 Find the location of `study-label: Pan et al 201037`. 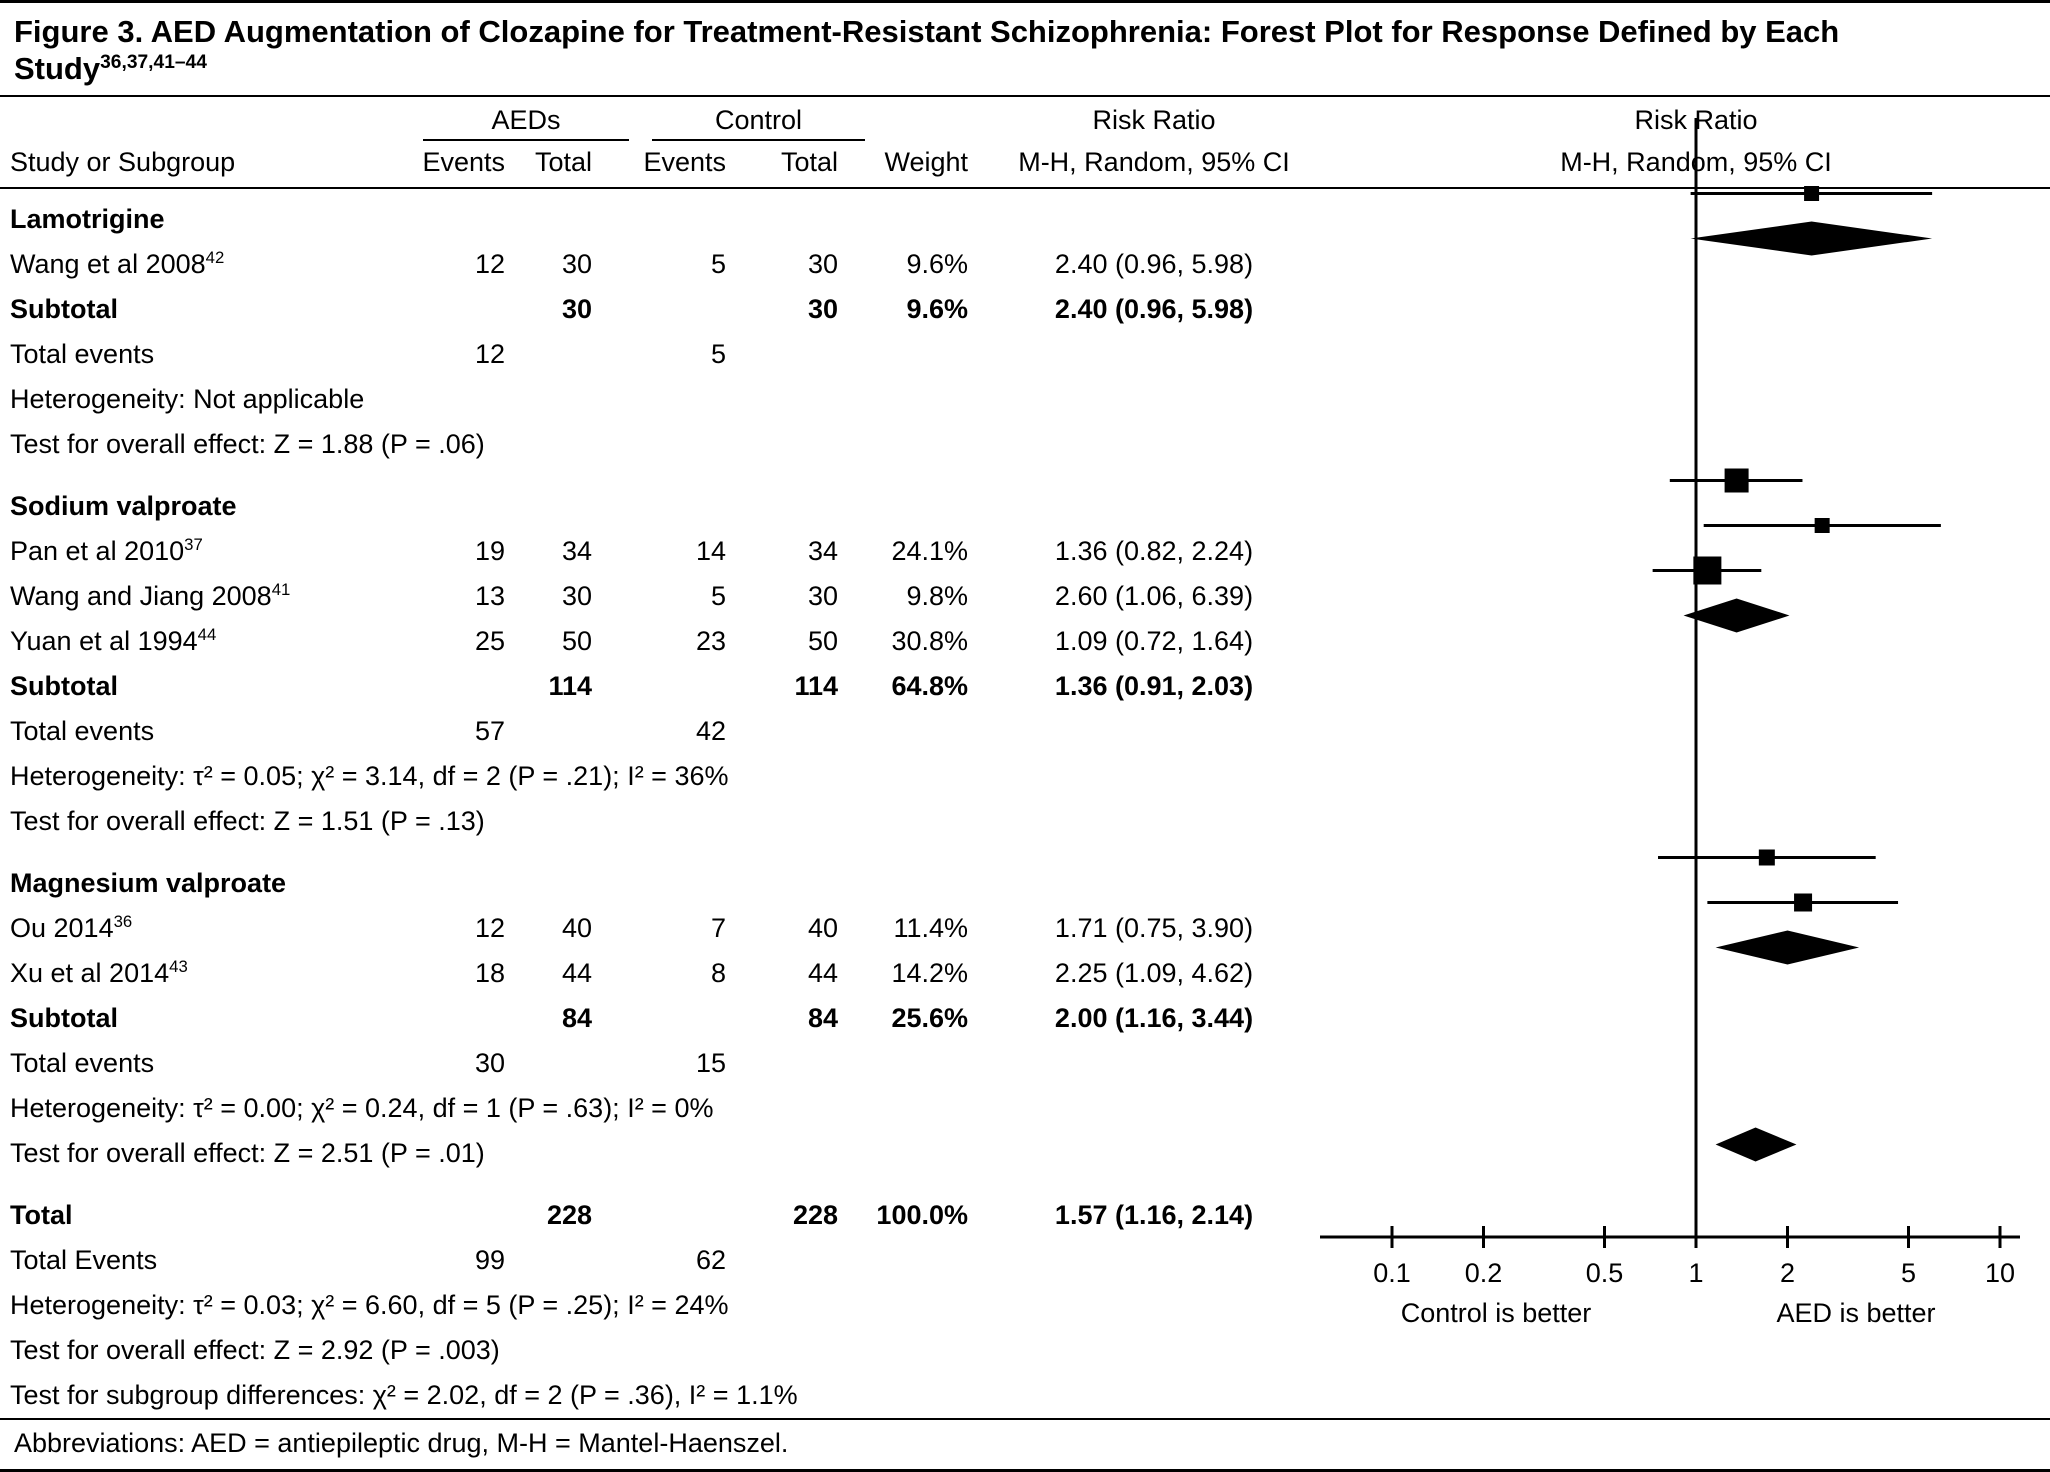

study-label: Pan et al 201037 is located at coordinates (195, 551).